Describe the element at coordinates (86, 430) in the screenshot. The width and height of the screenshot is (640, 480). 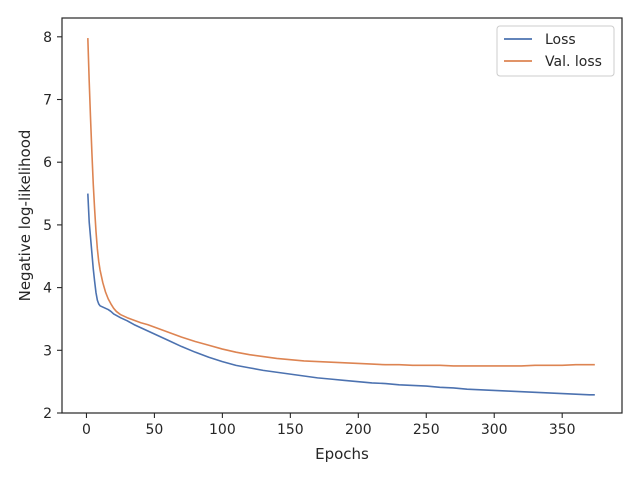
I see `x-tick-label: 0` at that location.